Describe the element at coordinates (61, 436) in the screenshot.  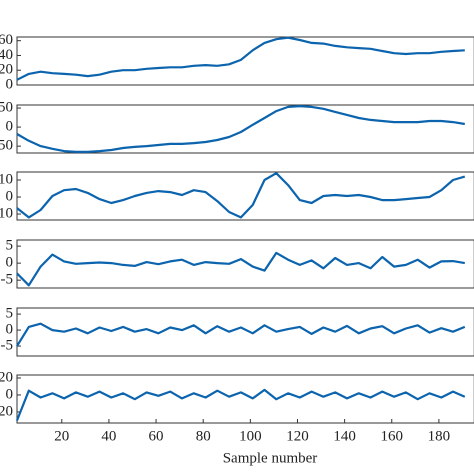
I see `x-tick-label: 20` at that location.